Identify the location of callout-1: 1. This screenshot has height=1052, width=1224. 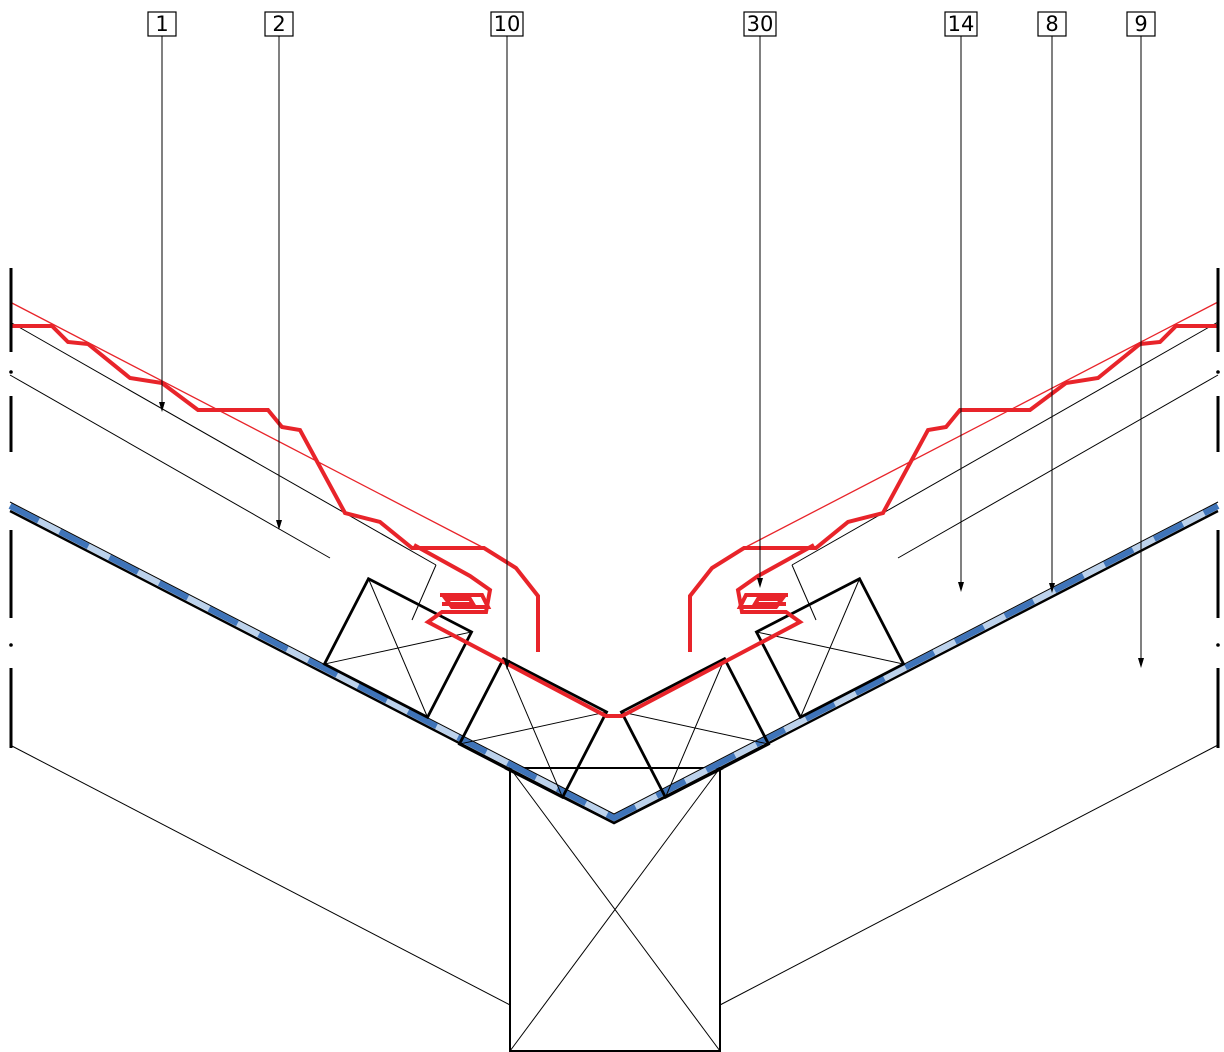
(162, 24).